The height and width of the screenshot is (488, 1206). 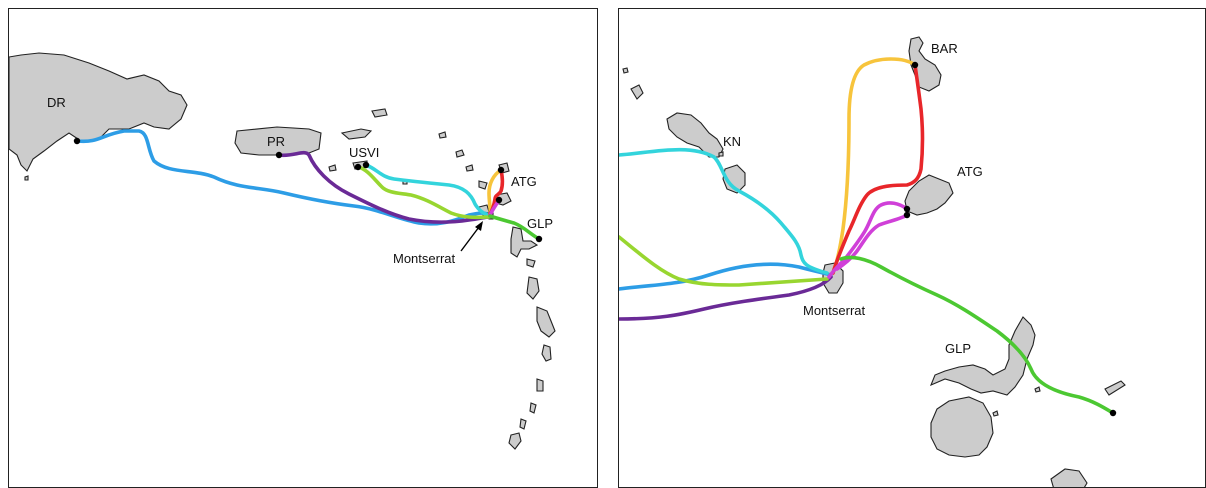 What do you see at coordinates (56, 102) in the screenshot?
I see `label-dr: DR` at bounding box center [56, 102].